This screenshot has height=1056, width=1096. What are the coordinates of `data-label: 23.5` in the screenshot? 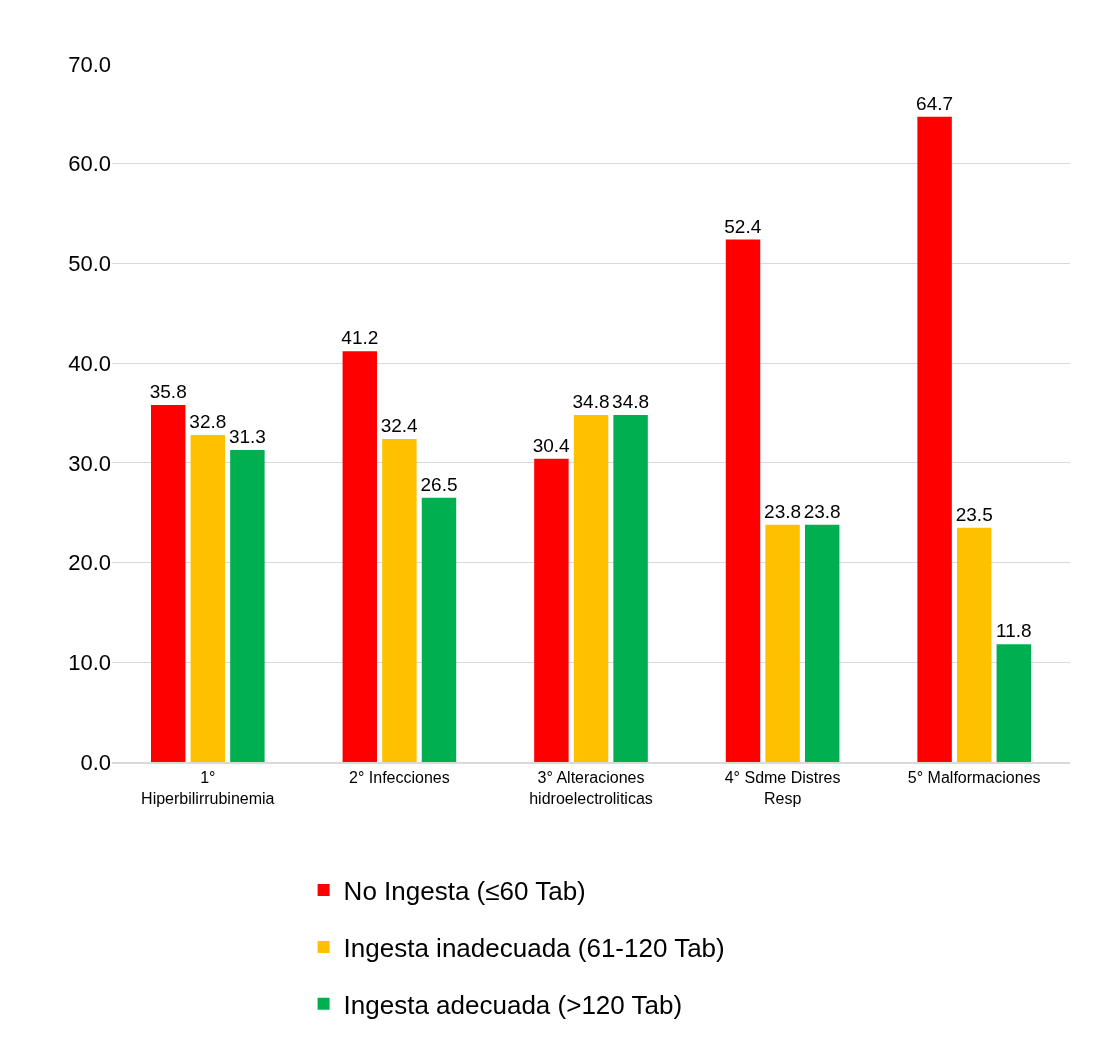 It's located at (974, 514).